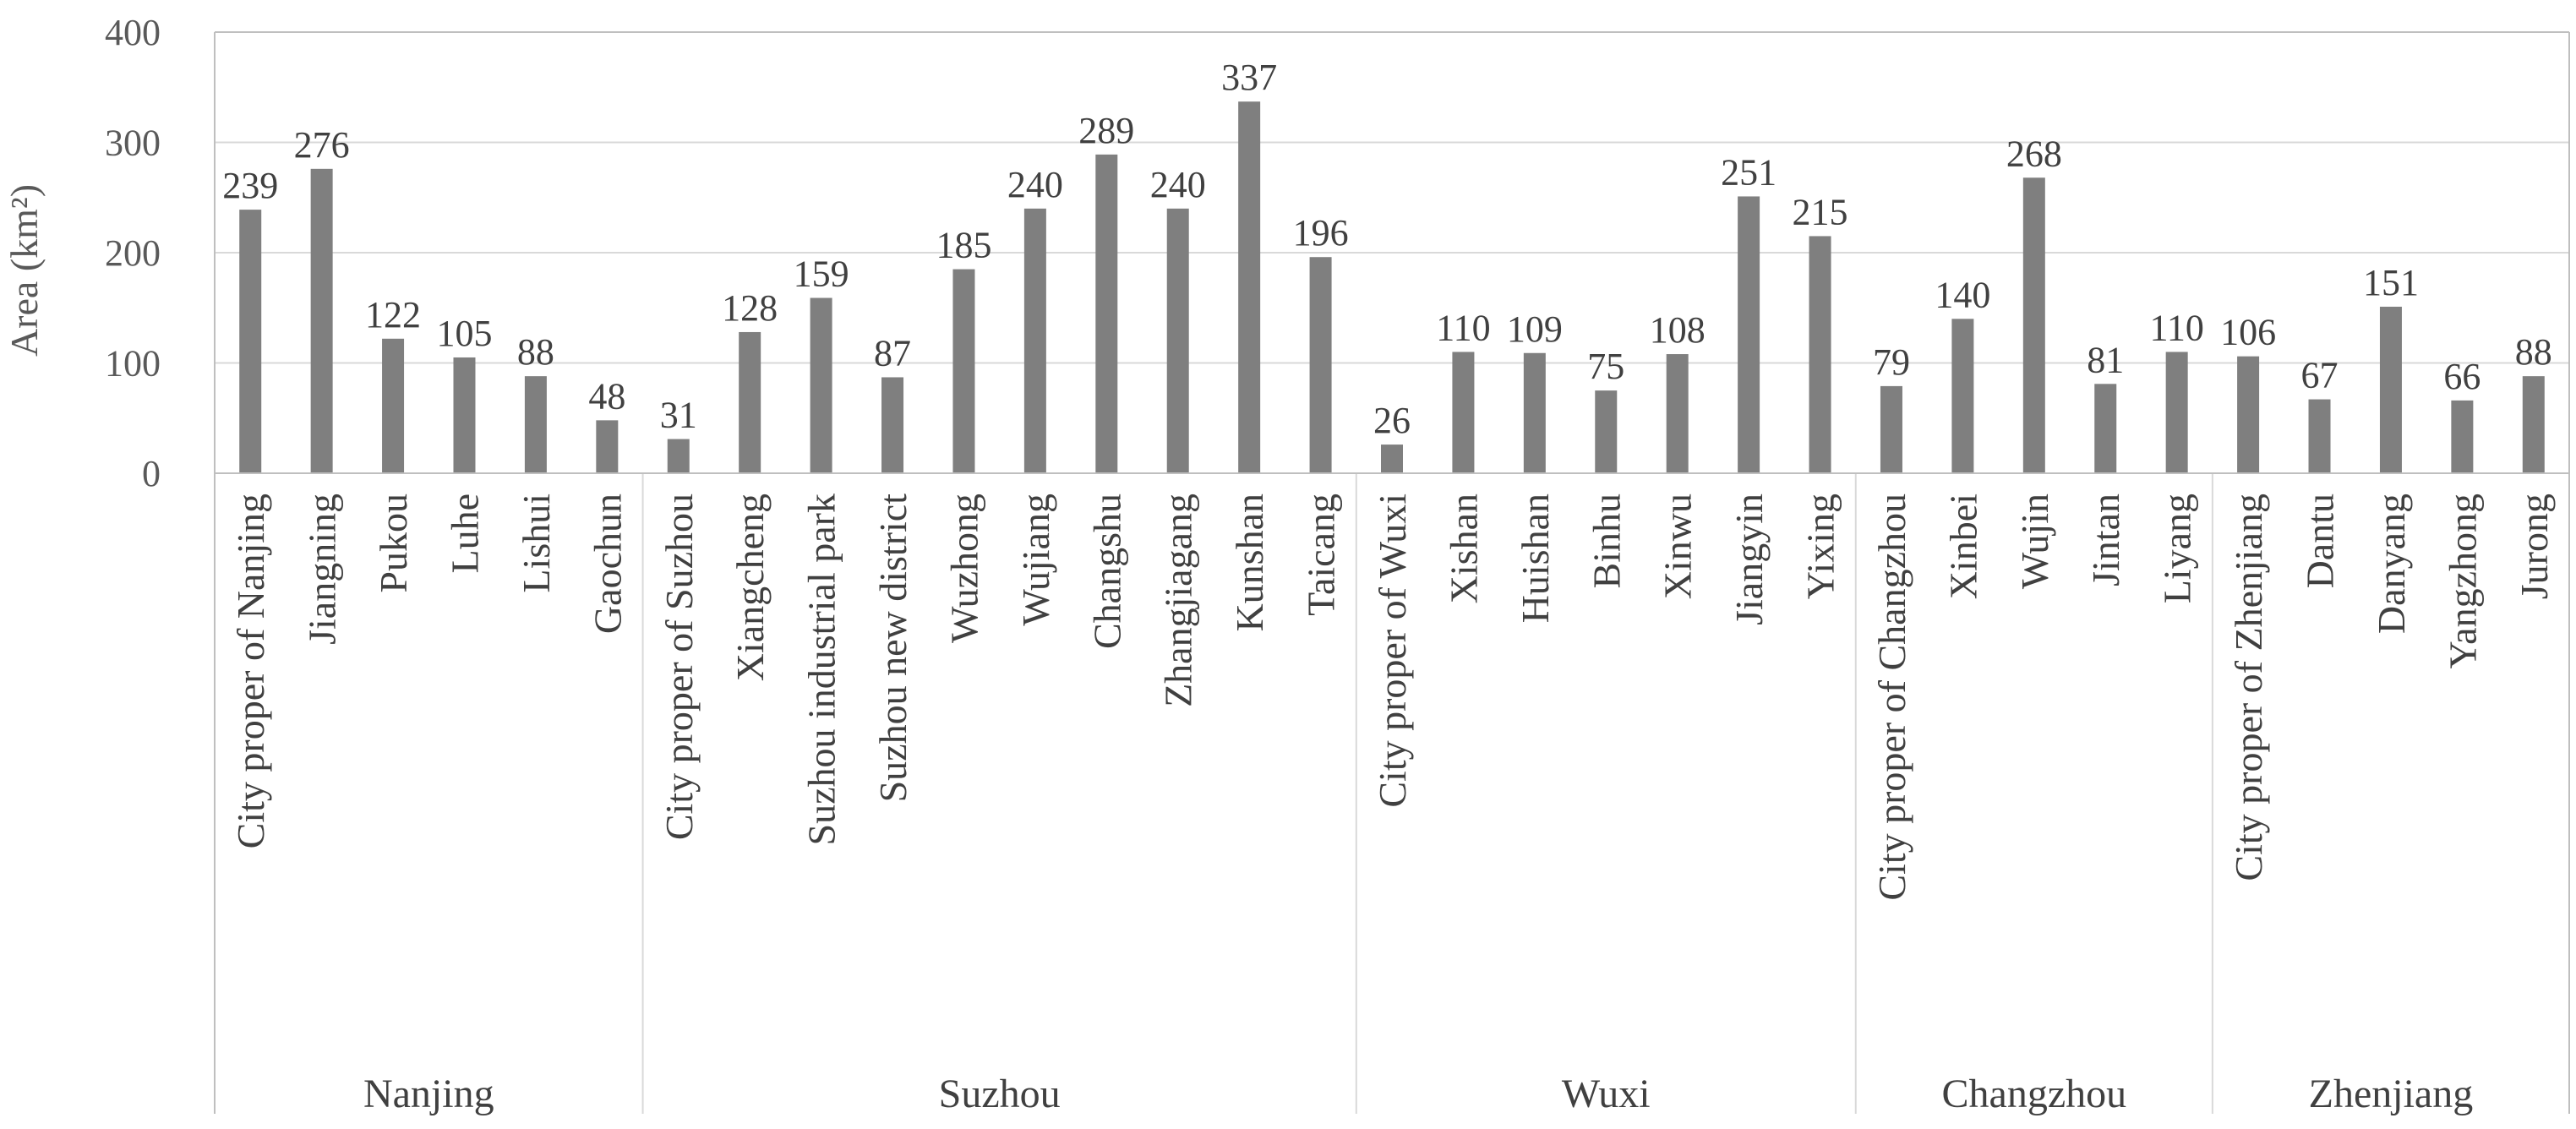 The height and width of the screenshot is (1129, 2576). I want to click on category-label: Xinwu, so click(1678, 546).